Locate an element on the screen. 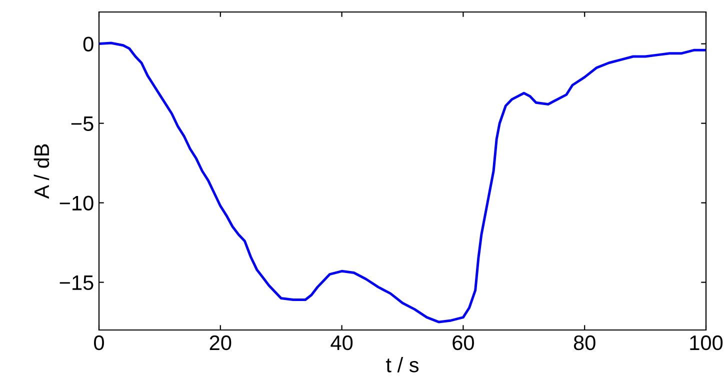 The width and height of the screenshot is (726, 390). x-tick-label: 40 is located at coordinates (341, 342).